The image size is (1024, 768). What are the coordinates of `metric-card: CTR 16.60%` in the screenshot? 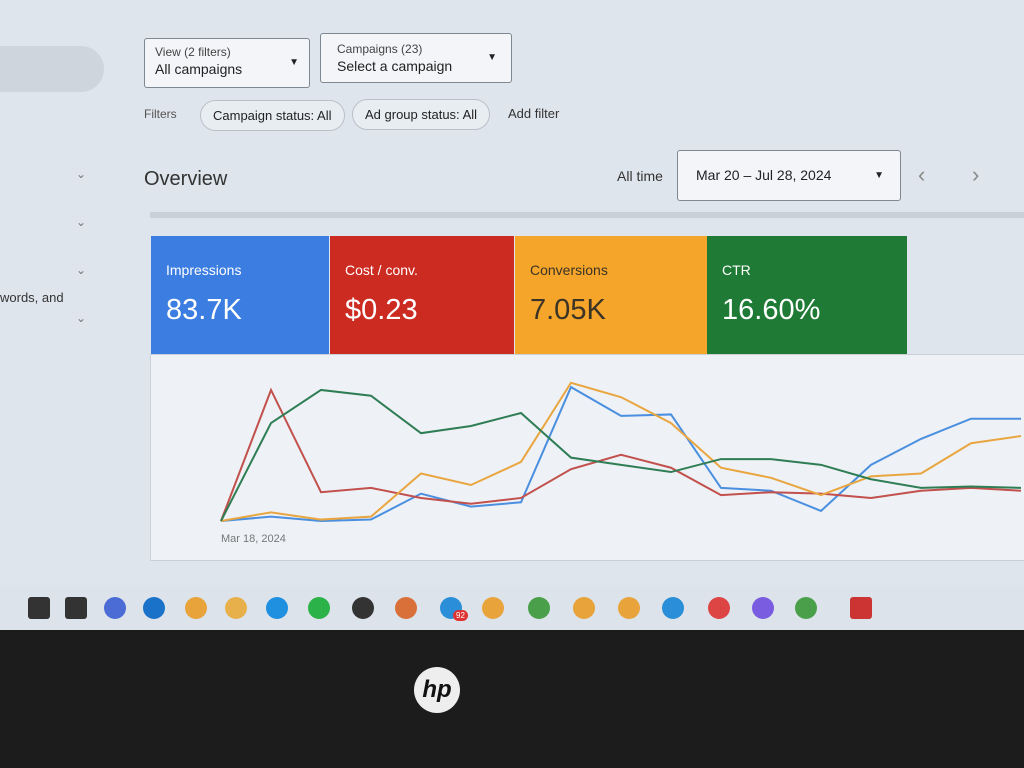 It's located at (807, 295).